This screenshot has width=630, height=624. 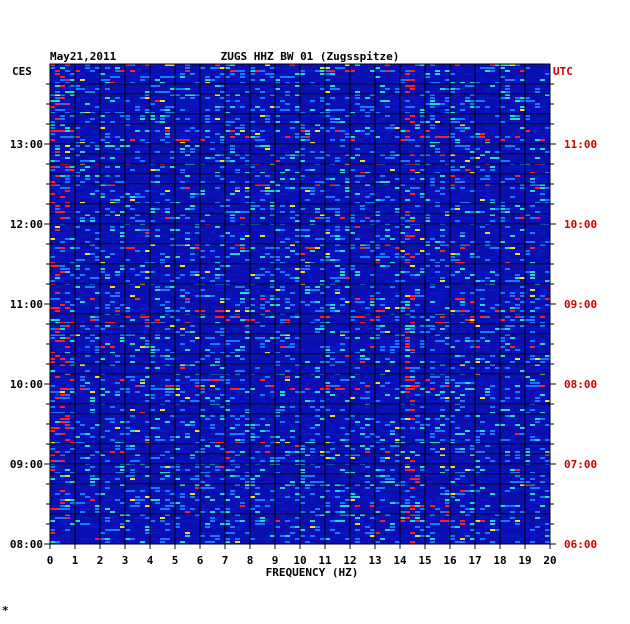 What do you see at coordinates (563, 71) in the screenshot?
I see `utc-axis-label: UTC` at bounding box center [563, 71].